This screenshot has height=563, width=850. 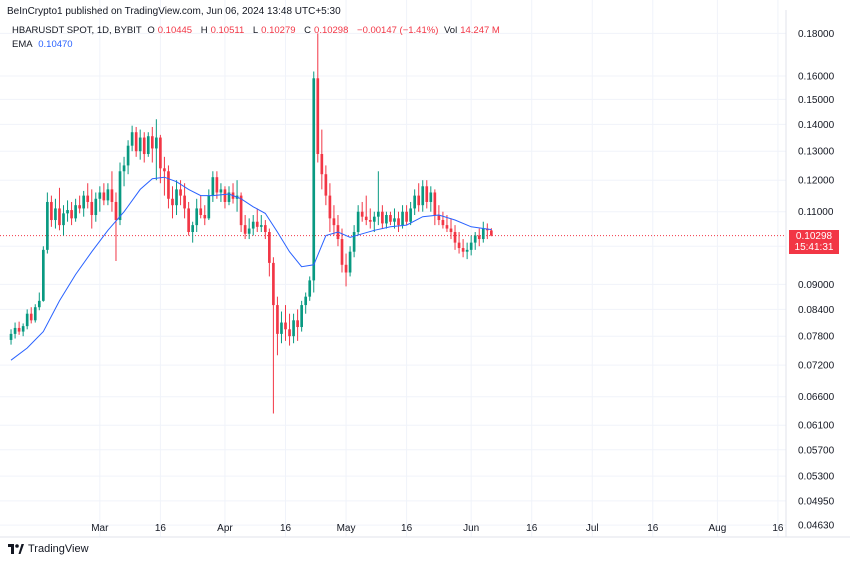 What do you see at coordinates (398, 30) in the screenshot?
I see `change-value: −0.00147 (−1.41%)` at bounding box center [398, 30].